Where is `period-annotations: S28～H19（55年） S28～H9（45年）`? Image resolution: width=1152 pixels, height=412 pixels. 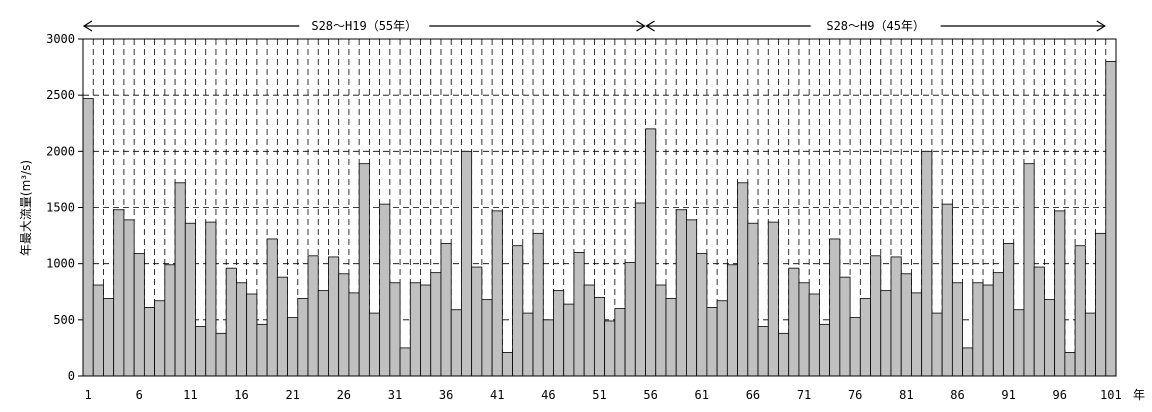 period-annotations: S28～H19（55年） S28～H9（45年） is located at coordinates (594, 26).